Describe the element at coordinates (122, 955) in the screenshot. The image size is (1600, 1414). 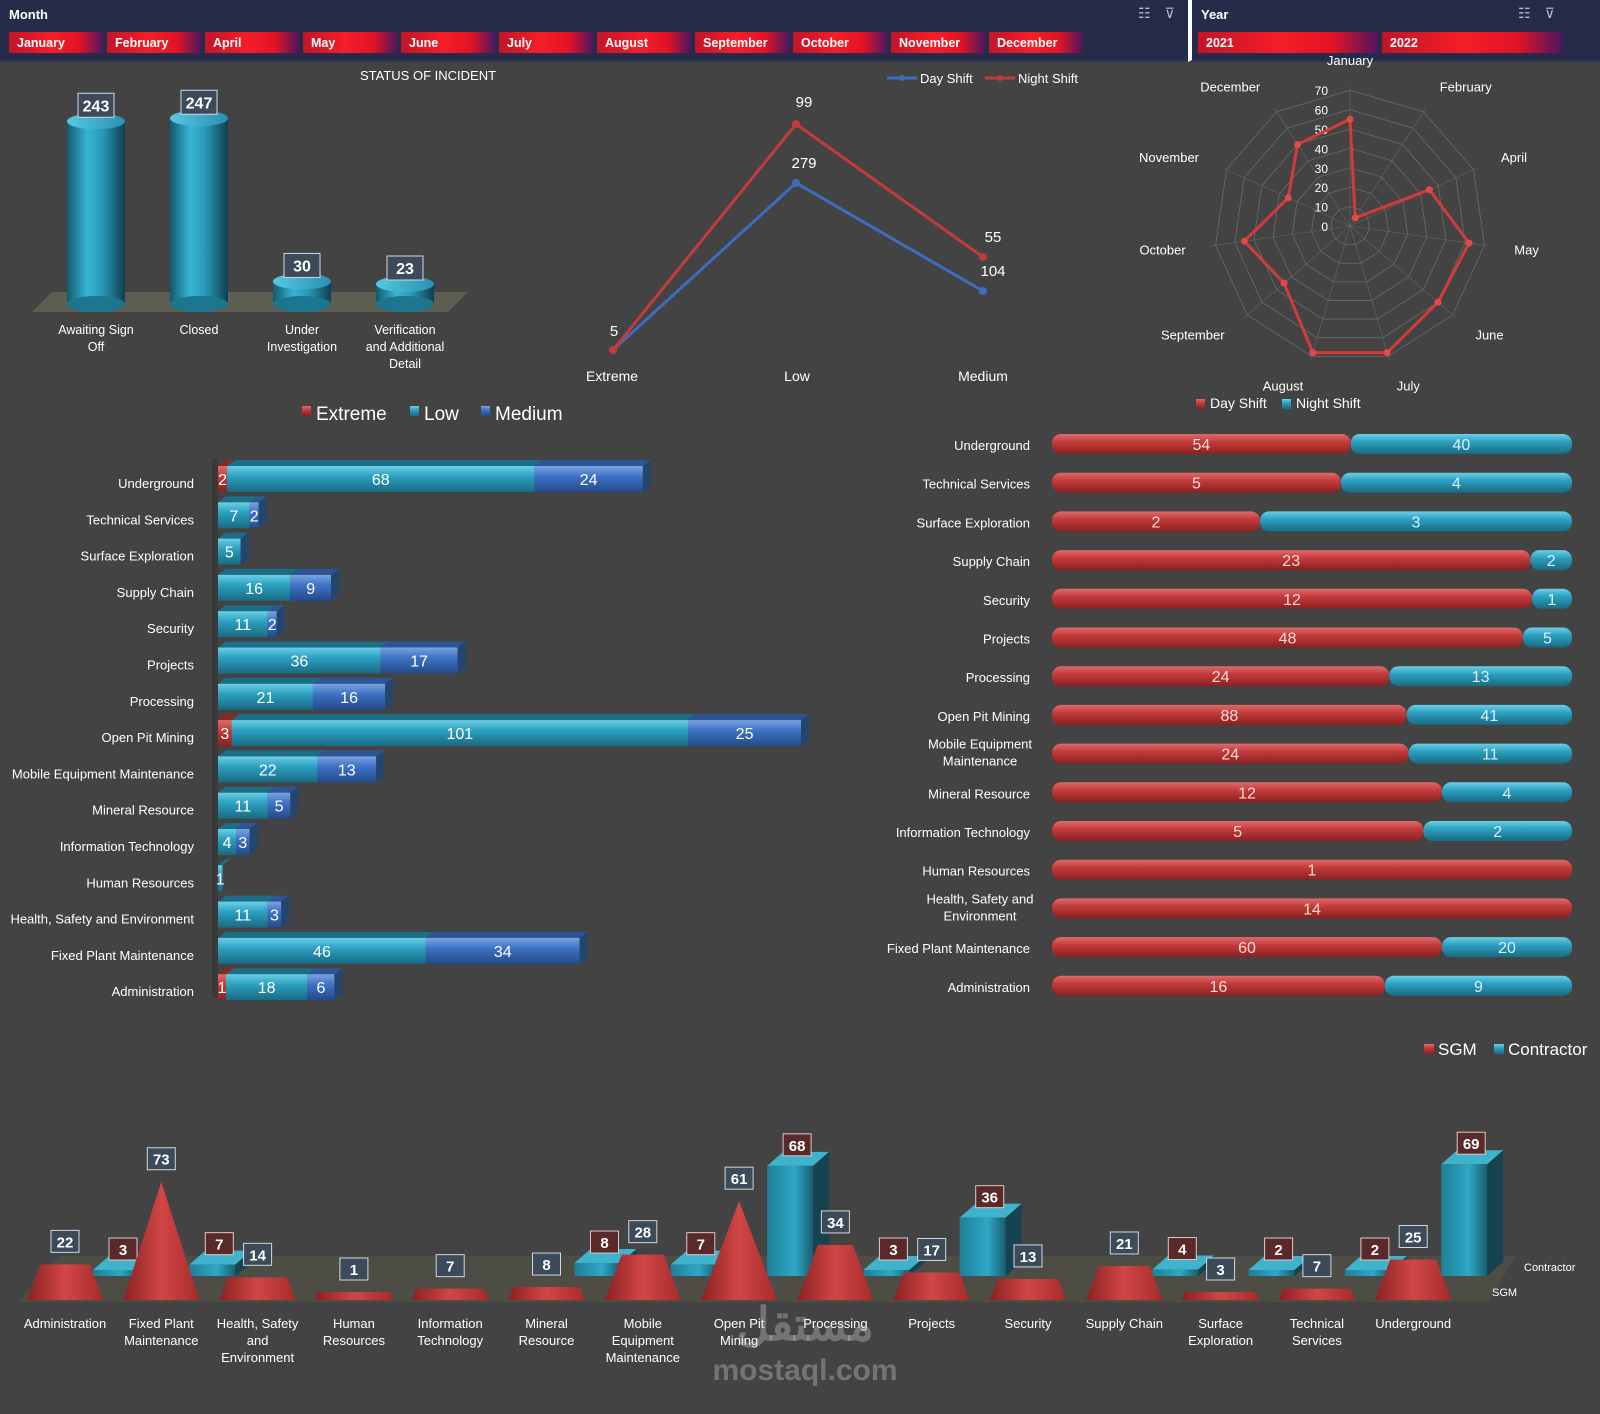
I see `y-tick-label: Fixed Plant Maintenance` at that location.